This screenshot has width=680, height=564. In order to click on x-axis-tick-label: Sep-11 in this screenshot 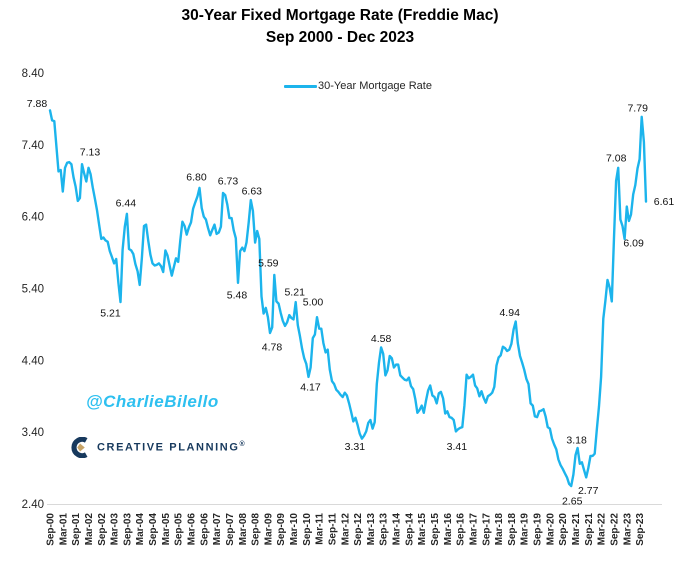, I will do `click(333, 529)`.